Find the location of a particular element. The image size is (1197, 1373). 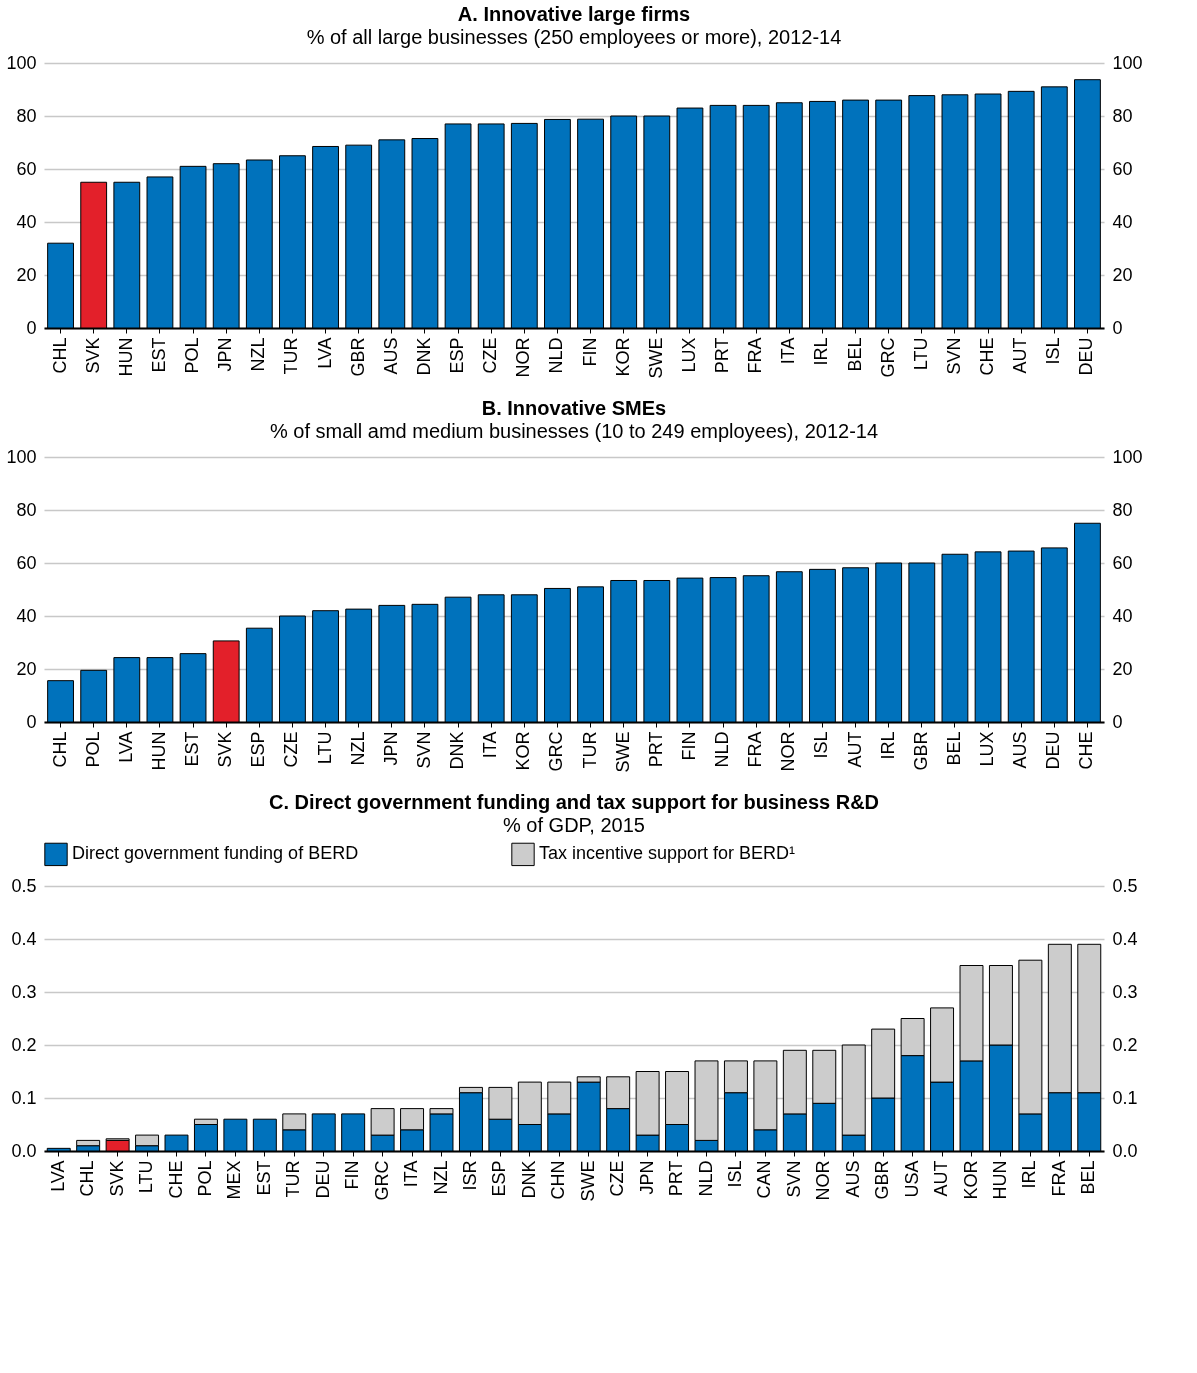

y-tick-label: 100 is located at coordinates (21, 456).